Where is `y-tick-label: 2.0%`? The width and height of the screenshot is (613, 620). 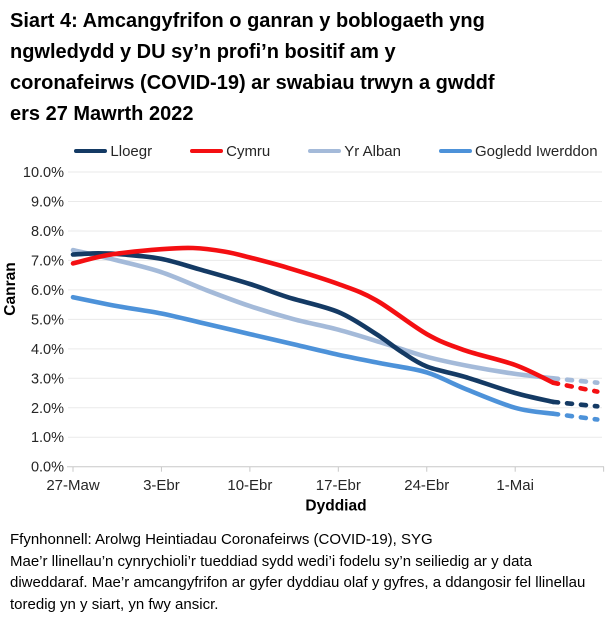
y-tick-label: 2.0% is located at coordinates (47, 409).